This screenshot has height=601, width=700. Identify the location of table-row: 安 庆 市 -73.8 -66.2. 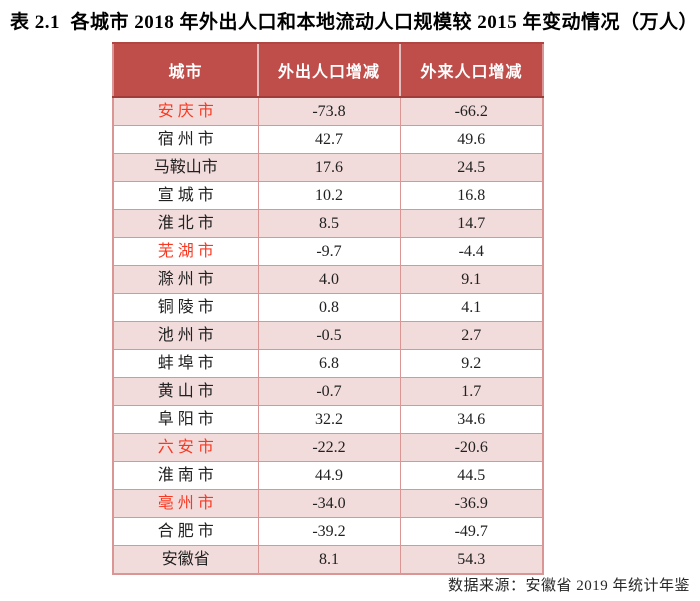
(328, 111).